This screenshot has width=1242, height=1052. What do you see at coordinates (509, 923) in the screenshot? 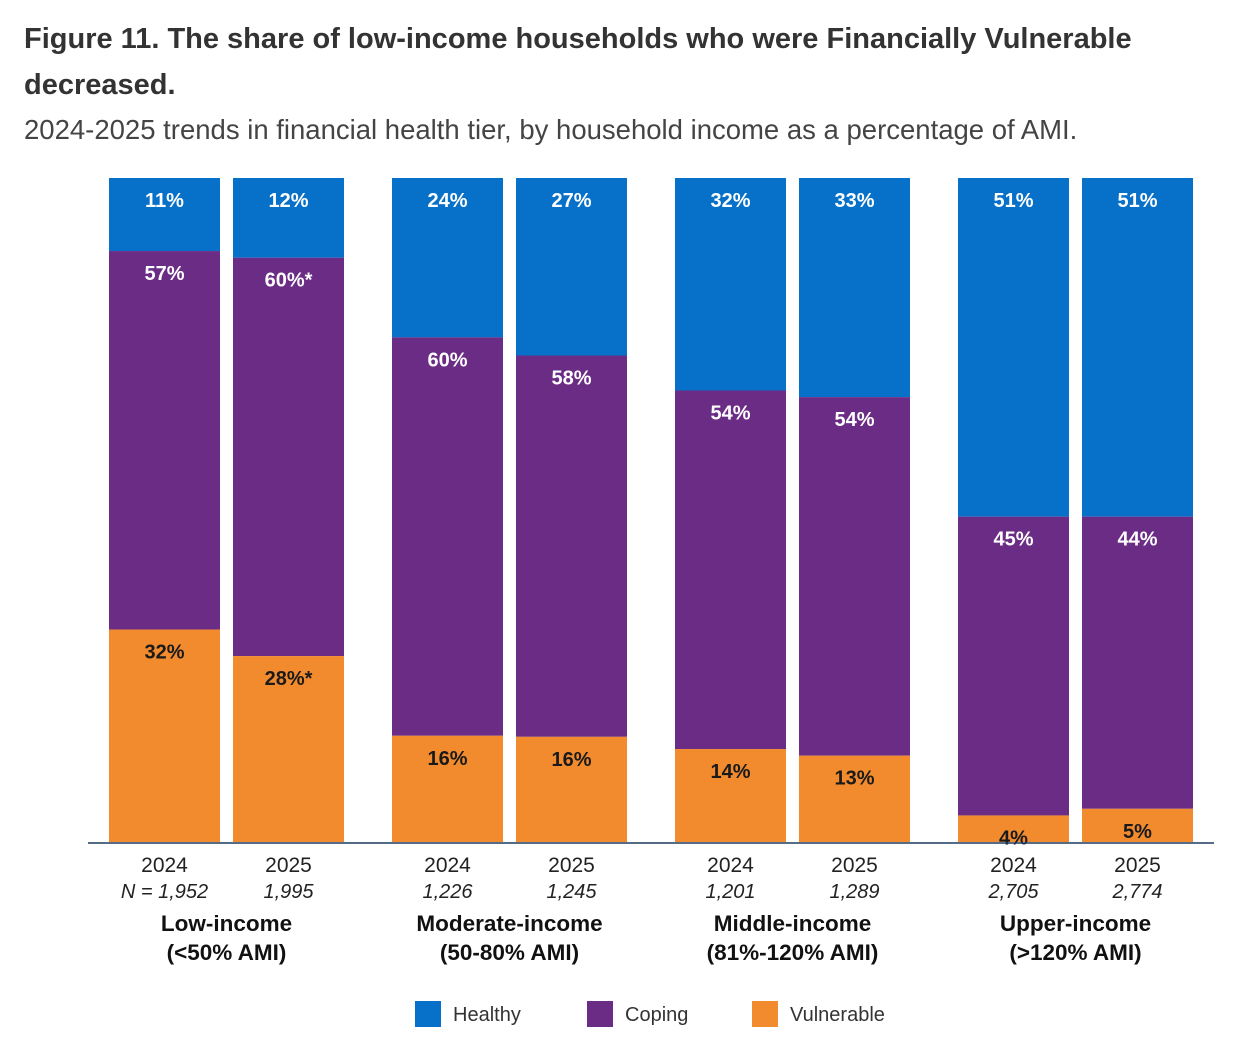
I see `group-label-line1-1: Moderate-income` at bounding box center [509, 923].